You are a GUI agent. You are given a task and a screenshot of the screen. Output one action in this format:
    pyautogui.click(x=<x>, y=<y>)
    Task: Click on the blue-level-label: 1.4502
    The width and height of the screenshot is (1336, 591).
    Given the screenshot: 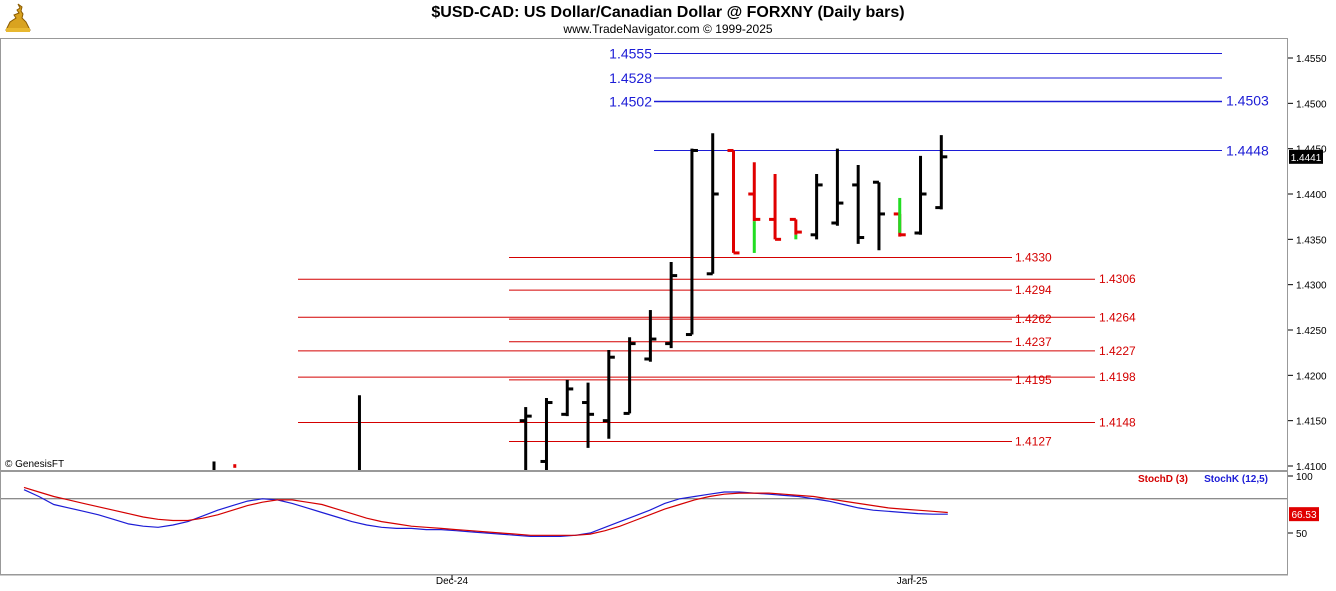 What is the action you would take?
    pyautogui.click(x=630, y=102)
    